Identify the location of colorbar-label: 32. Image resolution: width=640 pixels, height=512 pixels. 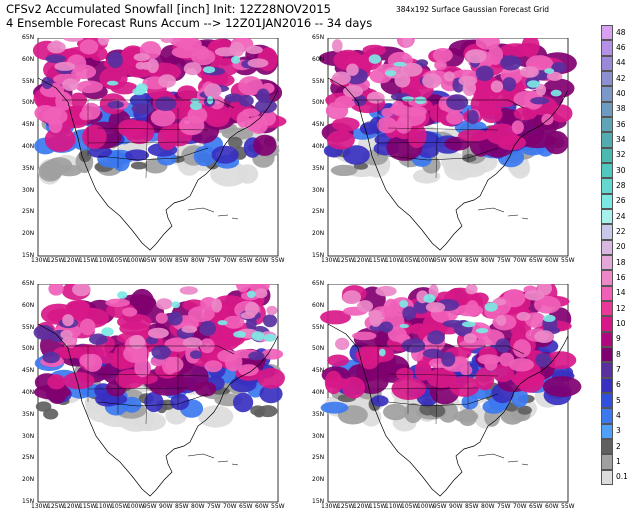
(621, 155).